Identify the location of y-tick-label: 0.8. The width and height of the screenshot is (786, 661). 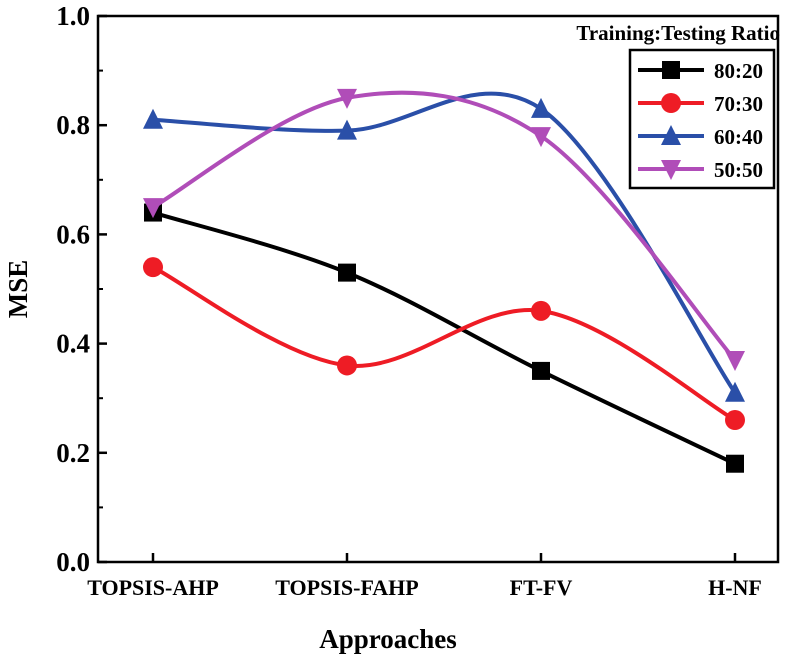
(73, 125).